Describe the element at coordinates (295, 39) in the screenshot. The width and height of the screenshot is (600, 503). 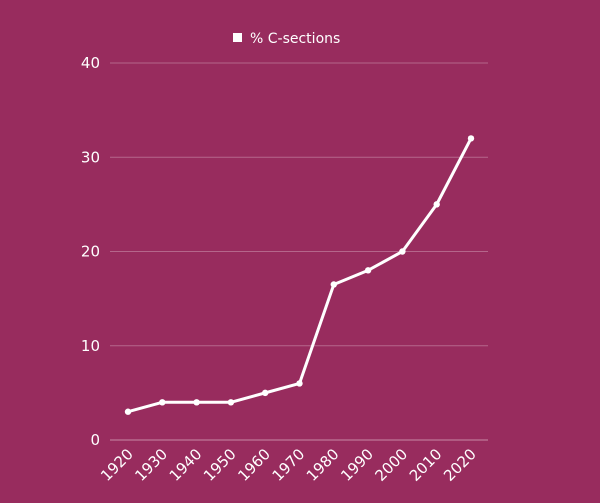
I see `legend-label: % C-sections` at that location.